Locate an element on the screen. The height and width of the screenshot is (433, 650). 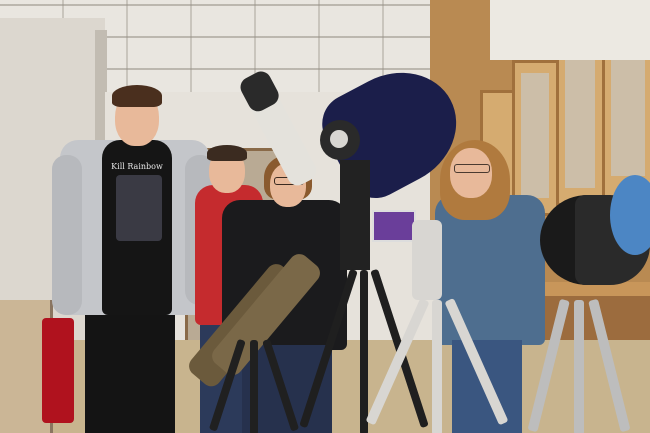
black-pants is located at coordinates (130, 366).